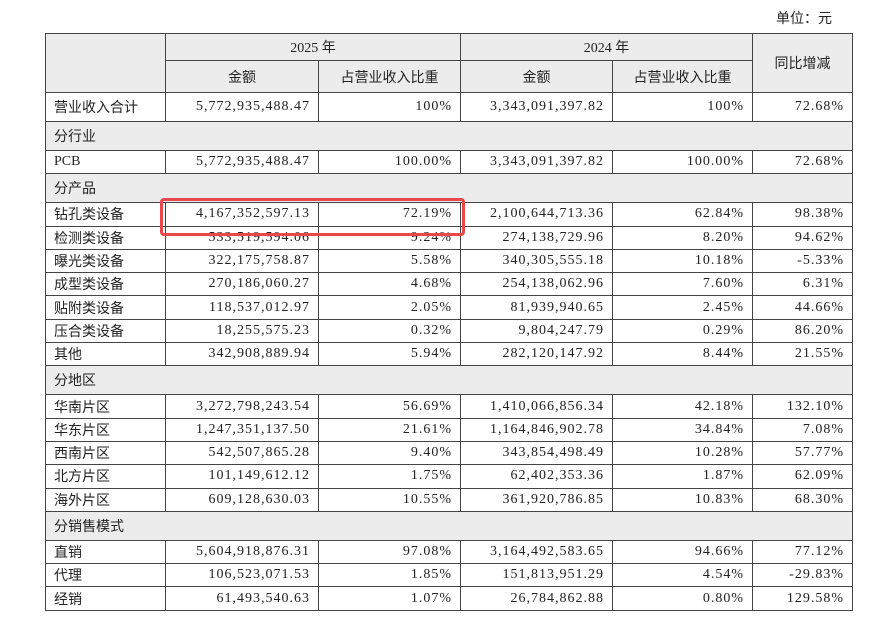  Describe the element at coordinates (536, 453) in the screenshot. I see `cell: 343,854,498.49` at that location.